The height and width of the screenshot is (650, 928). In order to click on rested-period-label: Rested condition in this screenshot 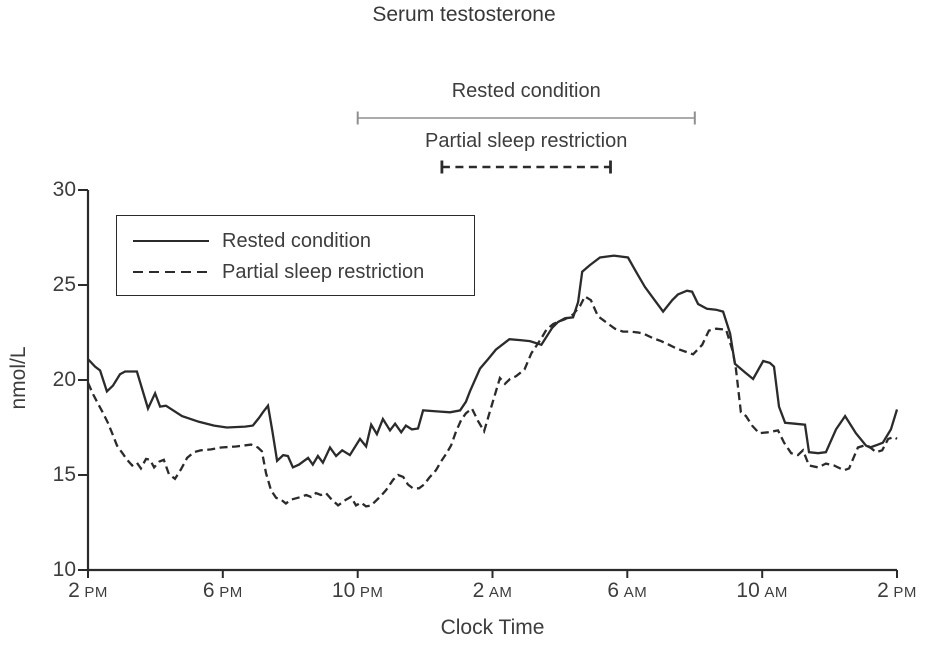, I will do `click(526, 91)`.